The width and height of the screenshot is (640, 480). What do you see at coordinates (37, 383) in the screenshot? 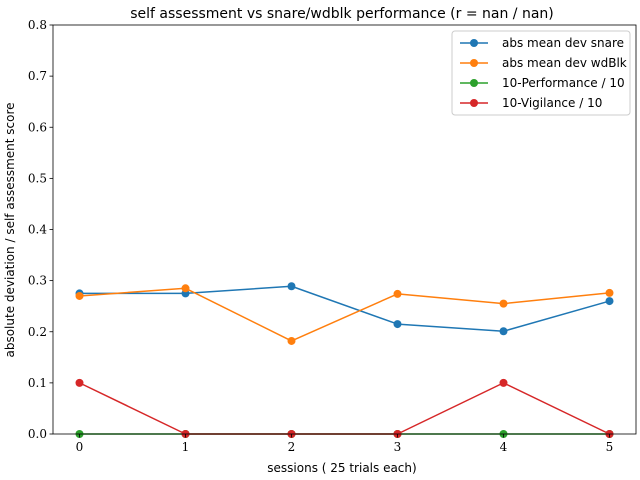
I see `y-tick-label: 0.1` at bounding box center [37, 383].